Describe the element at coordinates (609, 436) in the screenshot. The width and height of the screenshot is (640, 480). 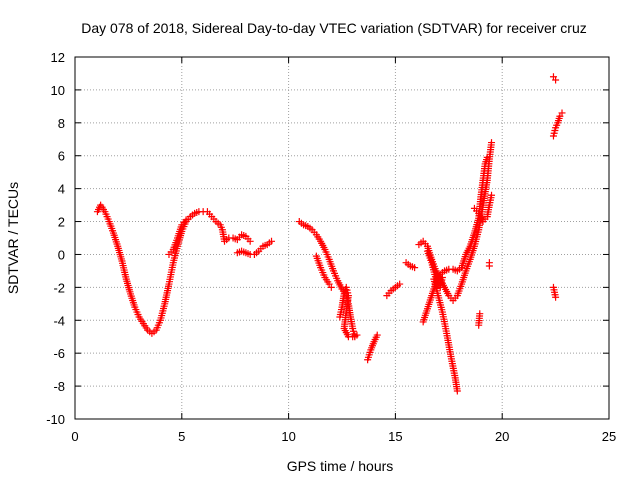
I see `x-tick-label: 25` at that location.